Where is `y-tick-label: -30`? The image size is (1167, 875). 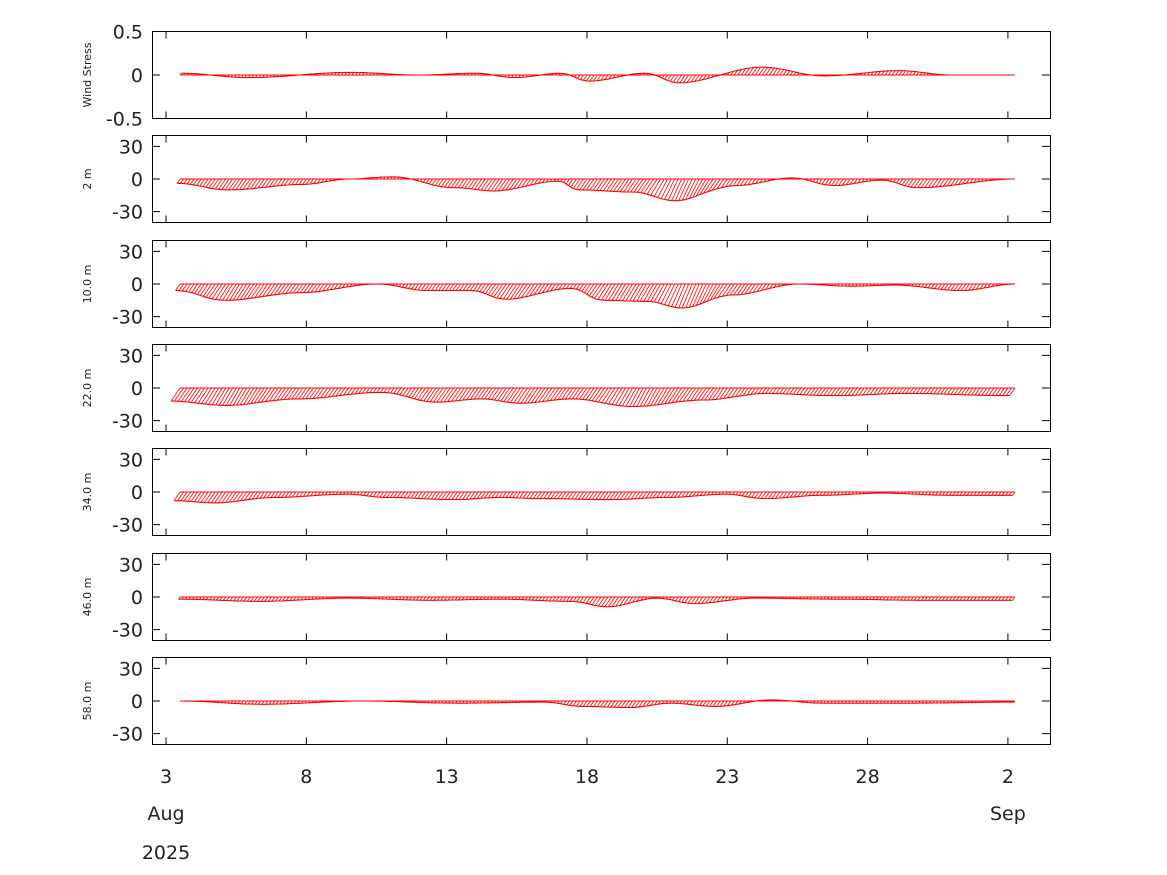
y-tick-label: -30 is located at coordinates (127, 735).